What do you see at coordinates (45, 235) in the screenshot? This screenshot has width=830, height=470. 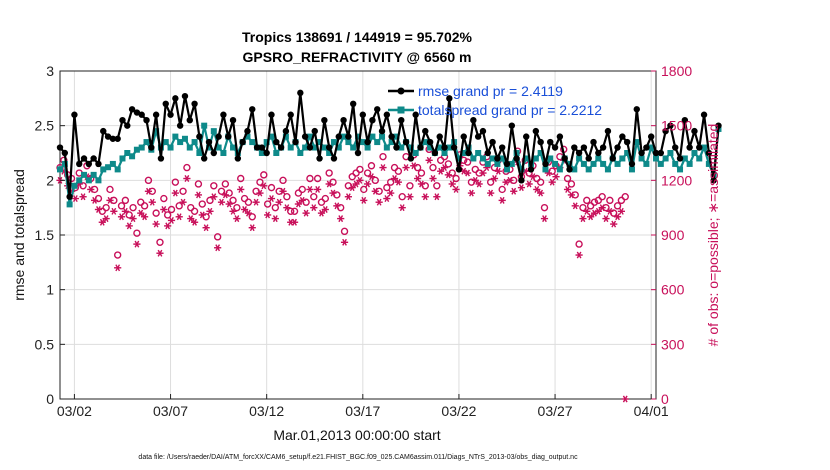 I see `left-tick-label-3: 1.5` at bounding box center [45, 235].